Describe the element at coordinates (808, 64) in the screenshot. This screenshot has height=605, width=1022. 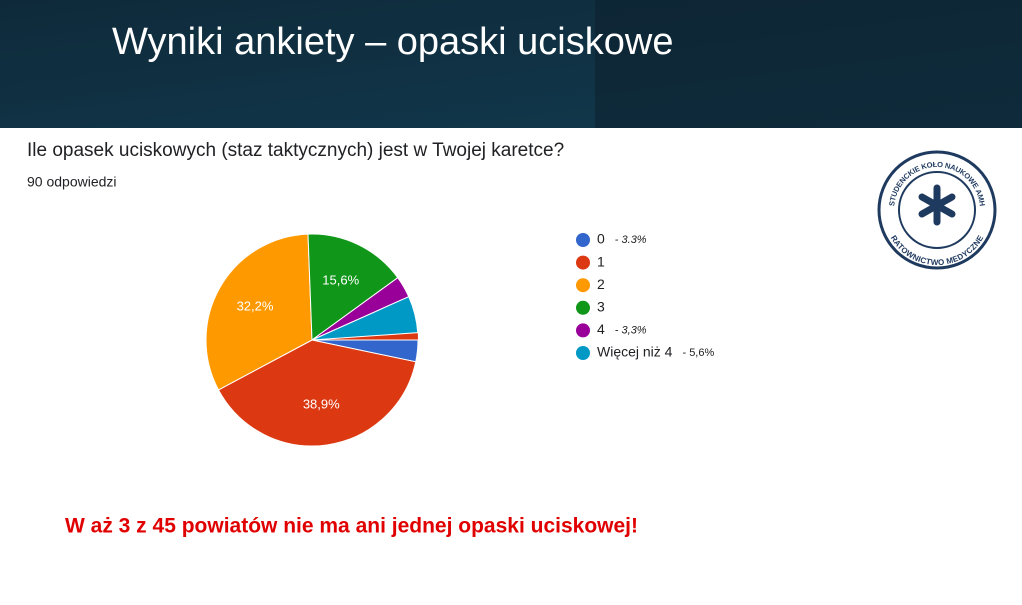
I see `header-shade` at that location.